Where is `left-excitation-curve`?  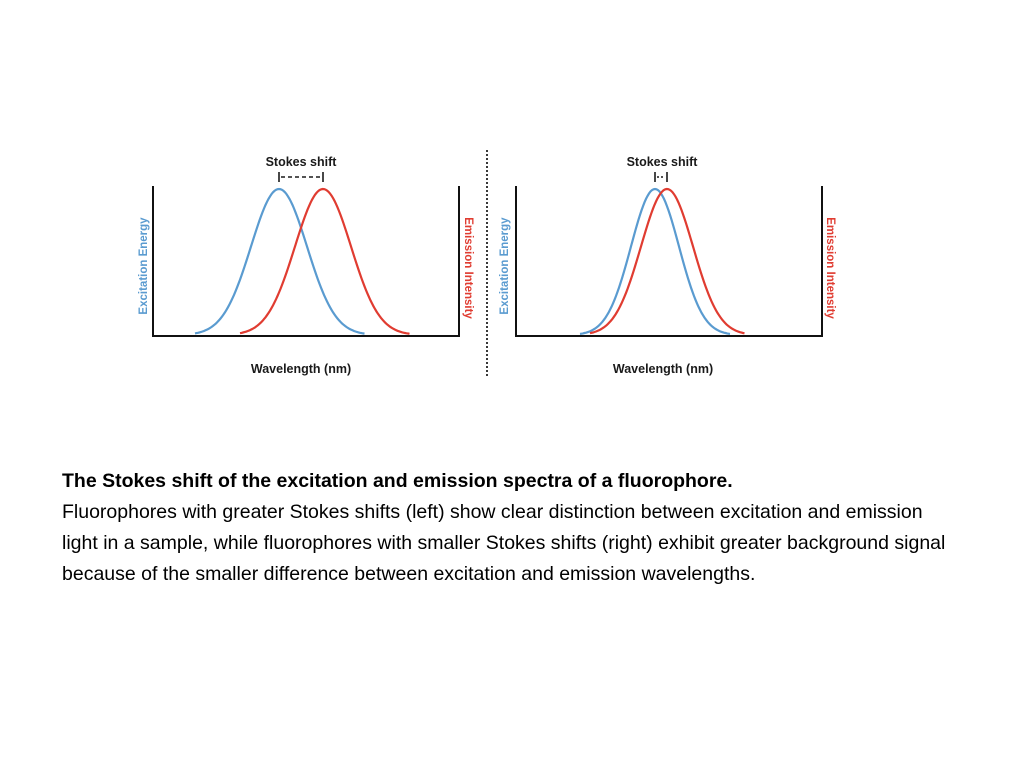
left-excitation-curve is located at coordinates (279, 261).